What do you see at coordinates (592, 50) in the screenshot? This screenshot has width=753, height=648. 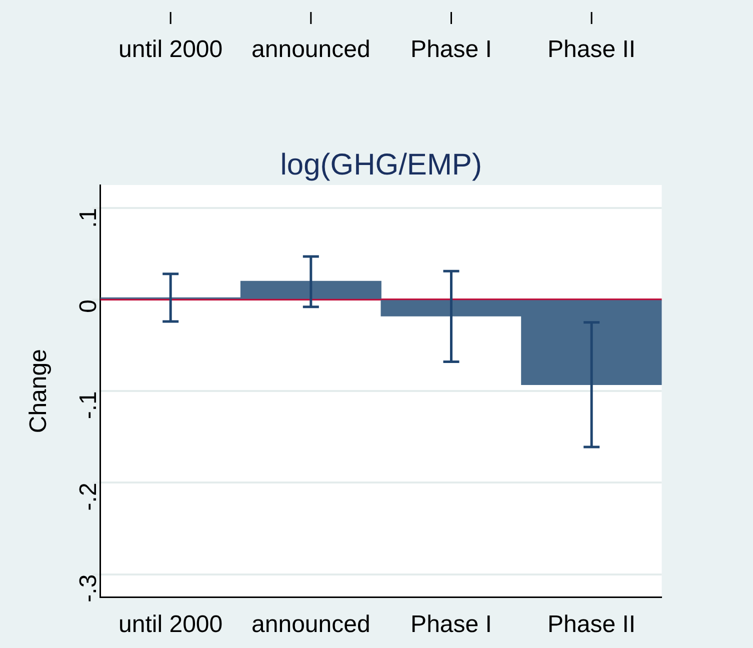 I see `category-label: Phase II` at bounding box center [592, 50].